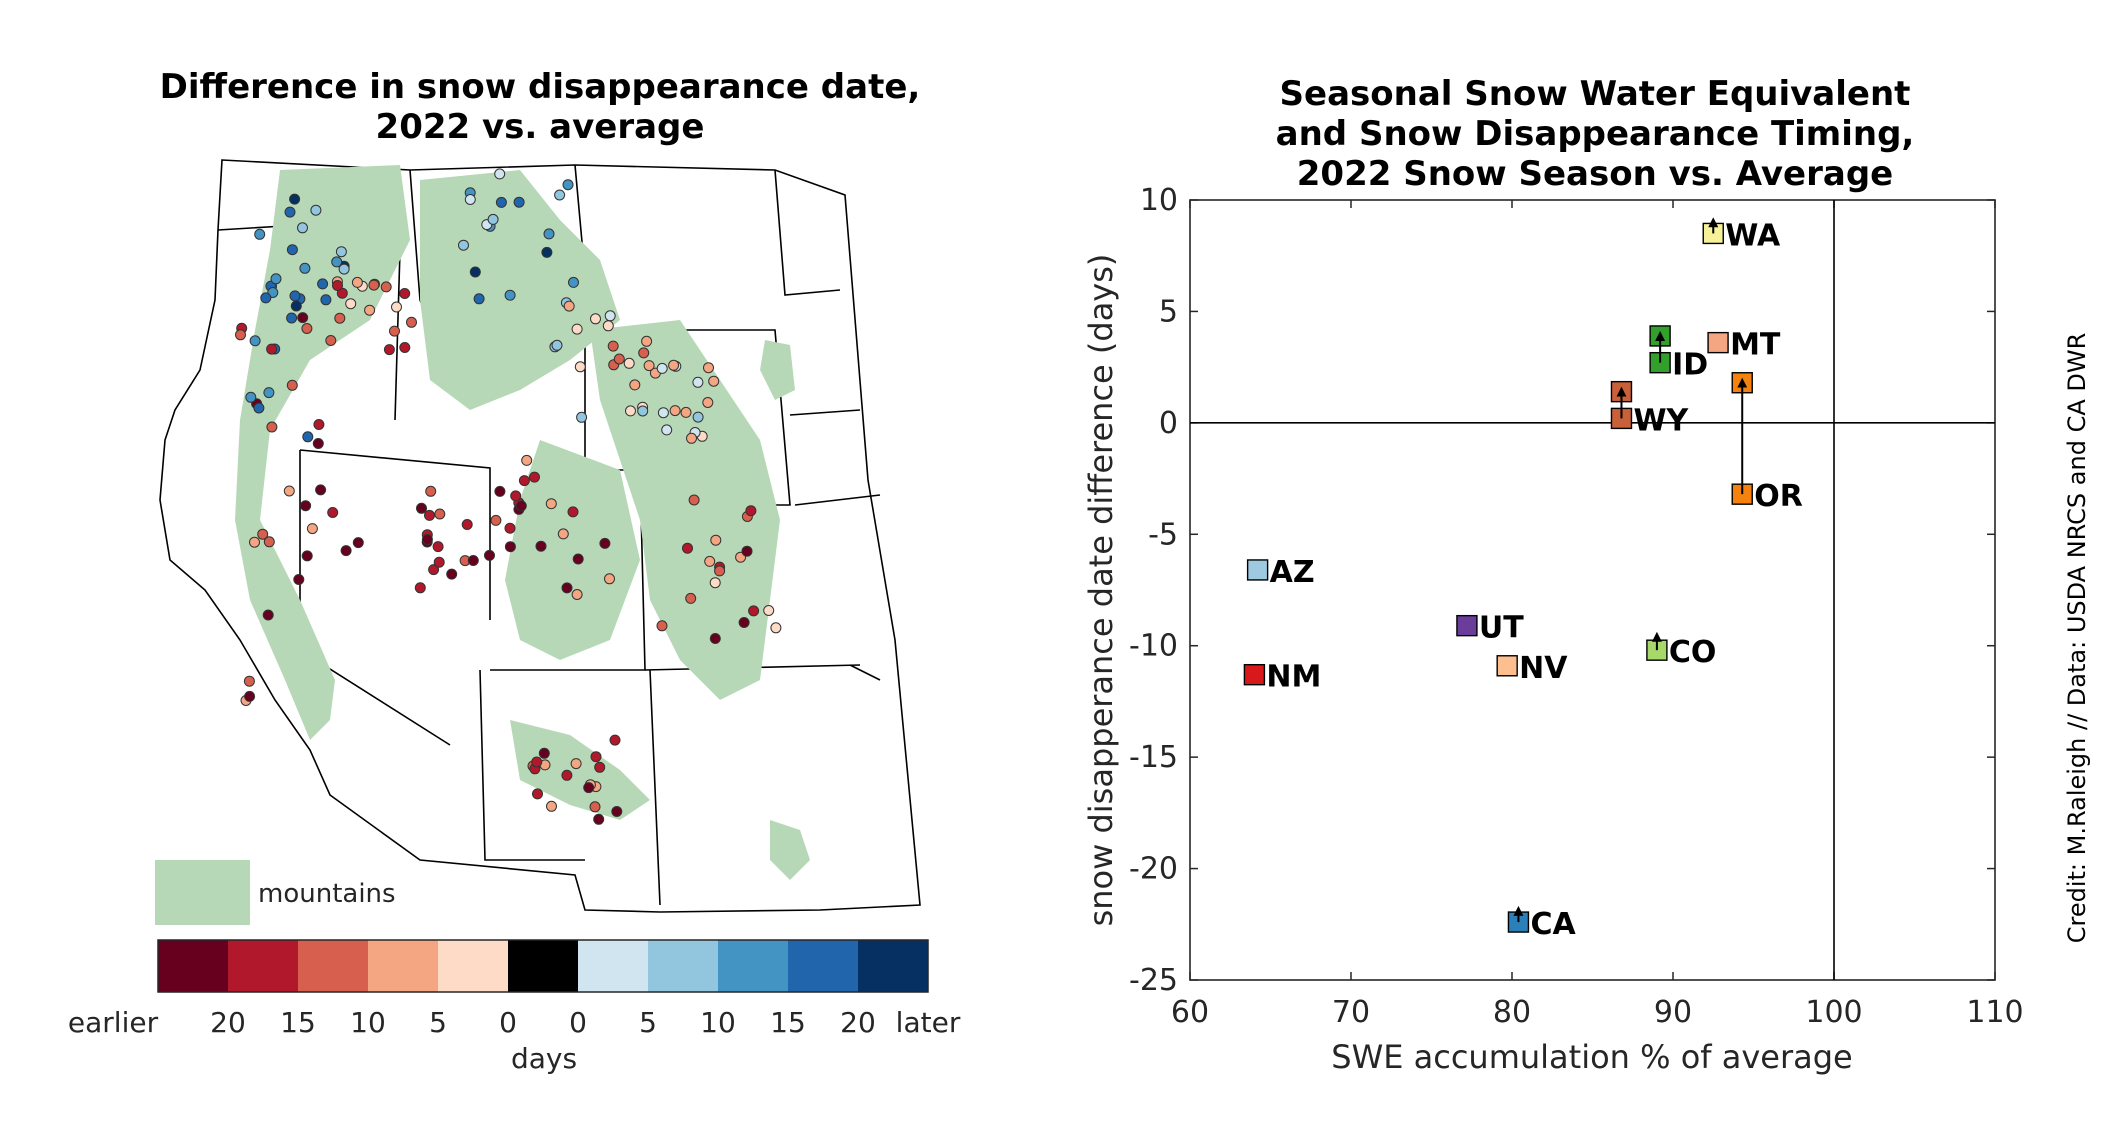 Image resolution: width=2110 pixels, height=1125 pixels. Describe the element at coordinates (368, 1022) in the screenshot. I see `colorbar-tick-label: 10` at that location.